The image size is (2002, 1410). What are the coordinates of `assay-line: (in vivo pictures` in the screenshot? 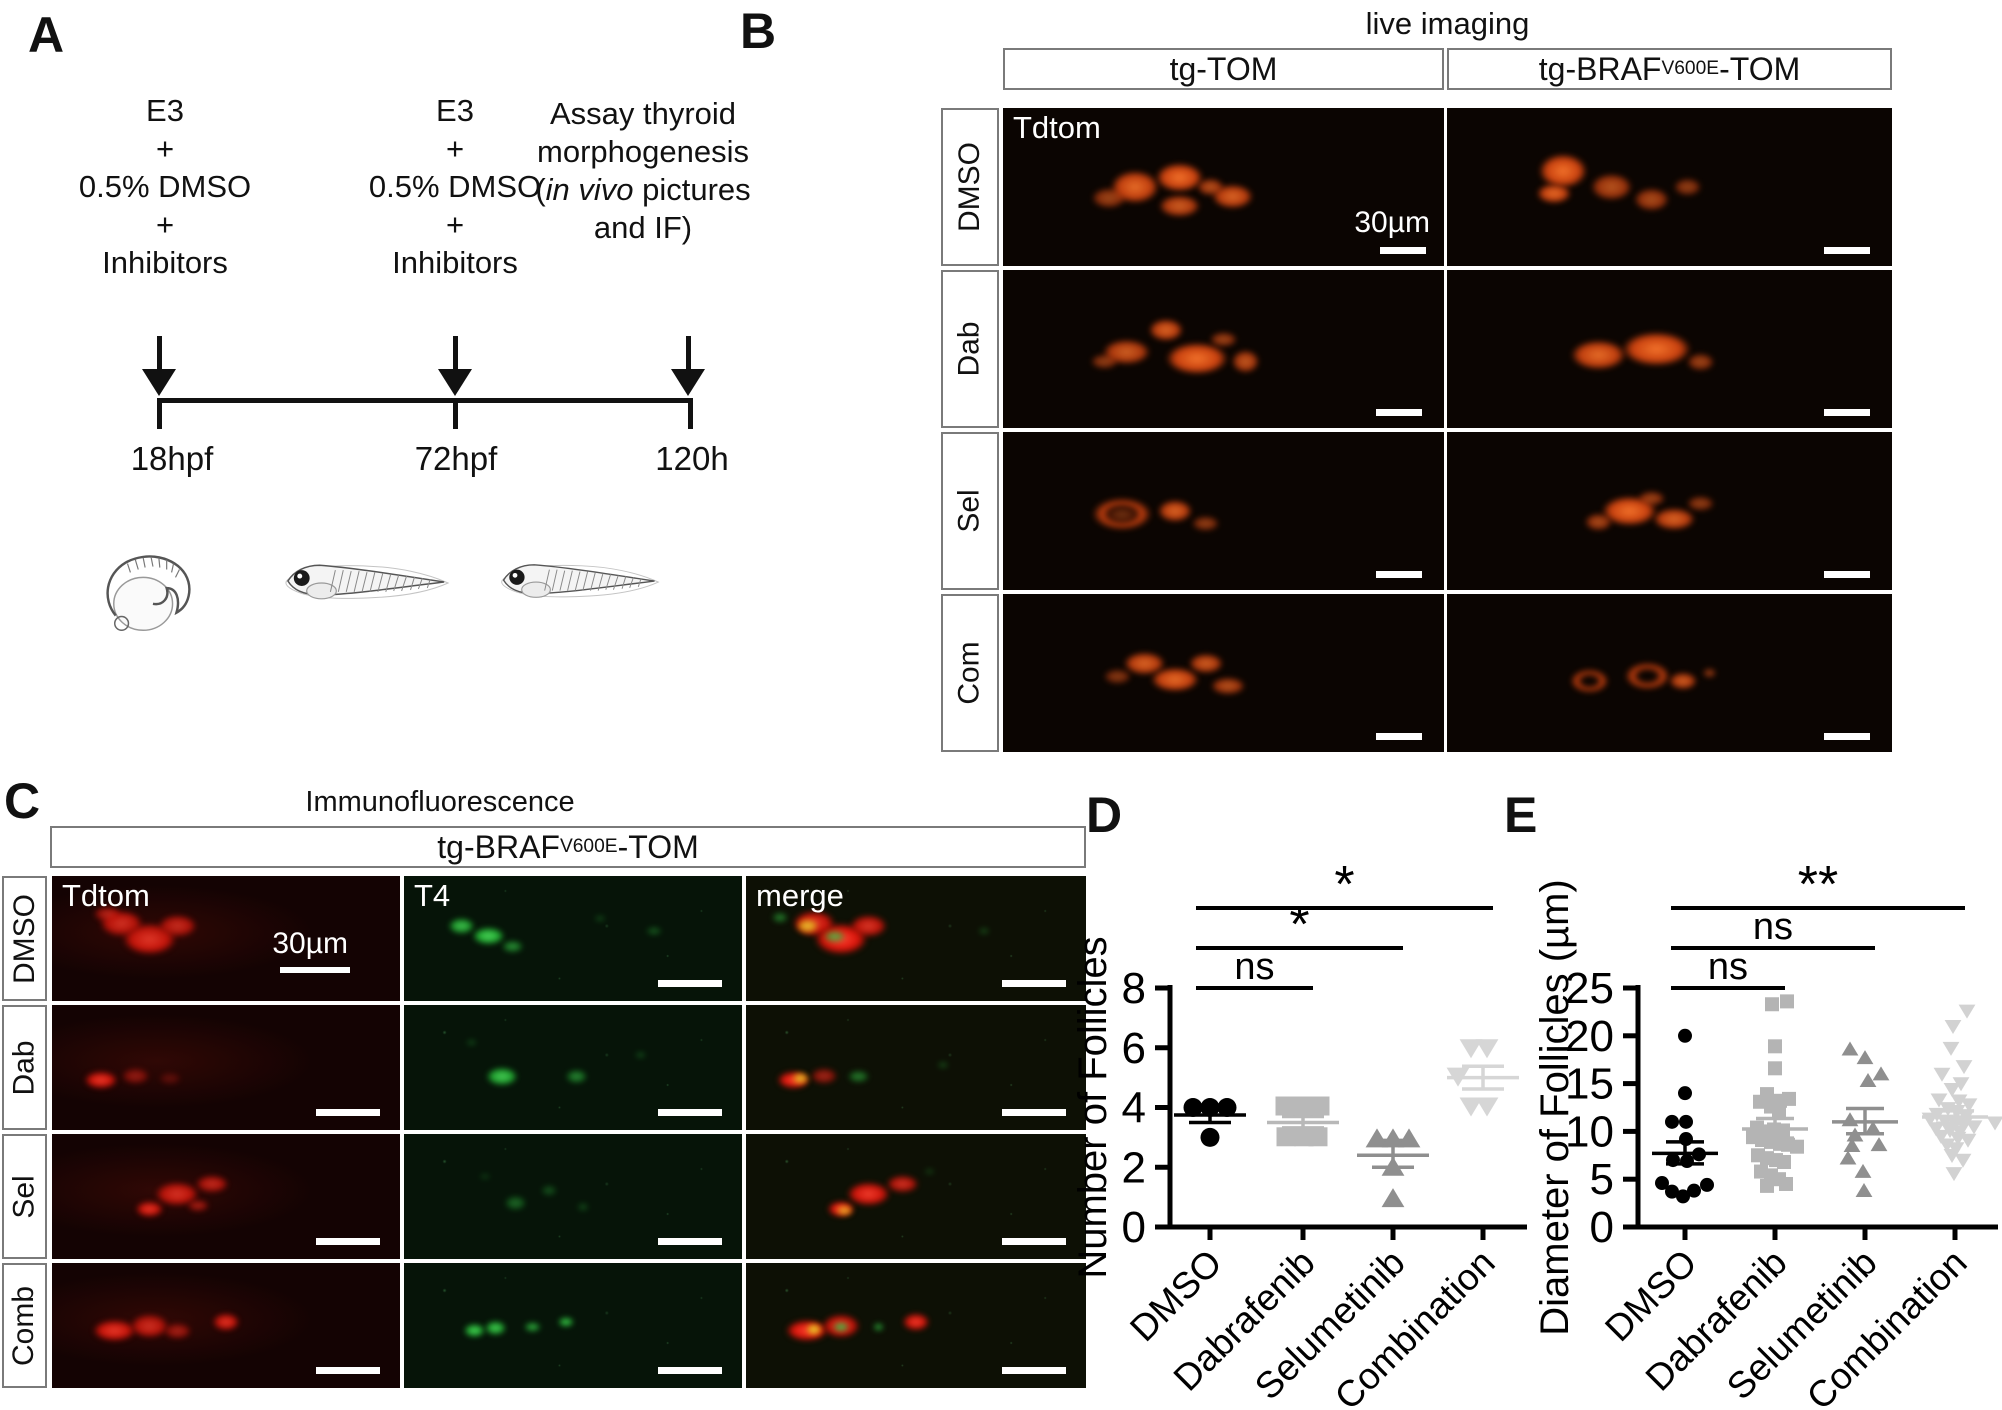 It's located at (643, 189).